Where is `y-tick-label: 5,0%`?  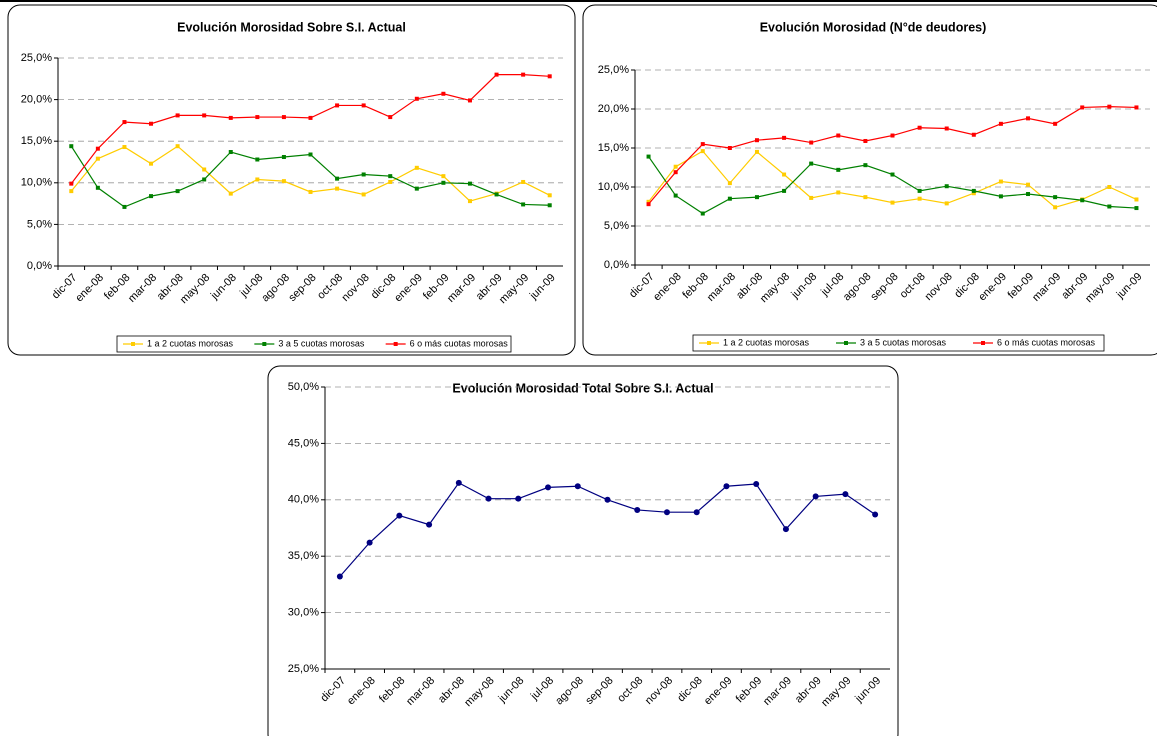 y-tick-label: 5,0% is located at coordinates (616, 226).